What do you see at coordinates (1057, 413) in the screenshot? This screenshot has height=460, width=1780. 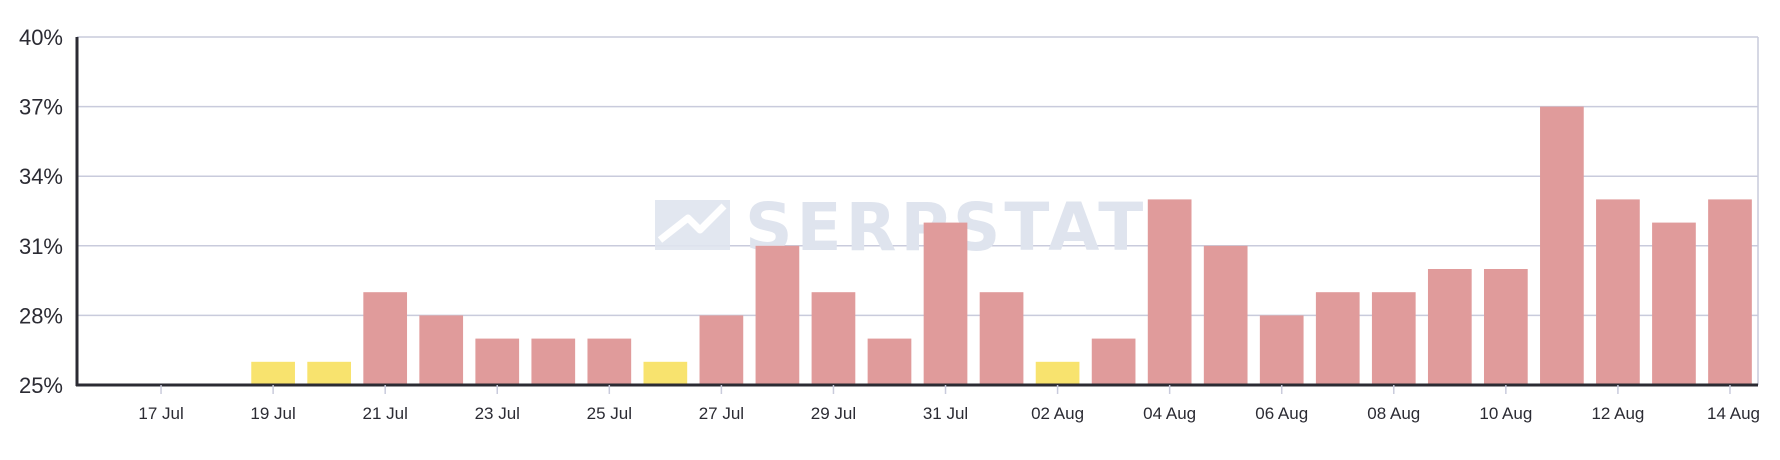 I see `x-tick-label: 02 Aug` at bounding box center [1057, 413].